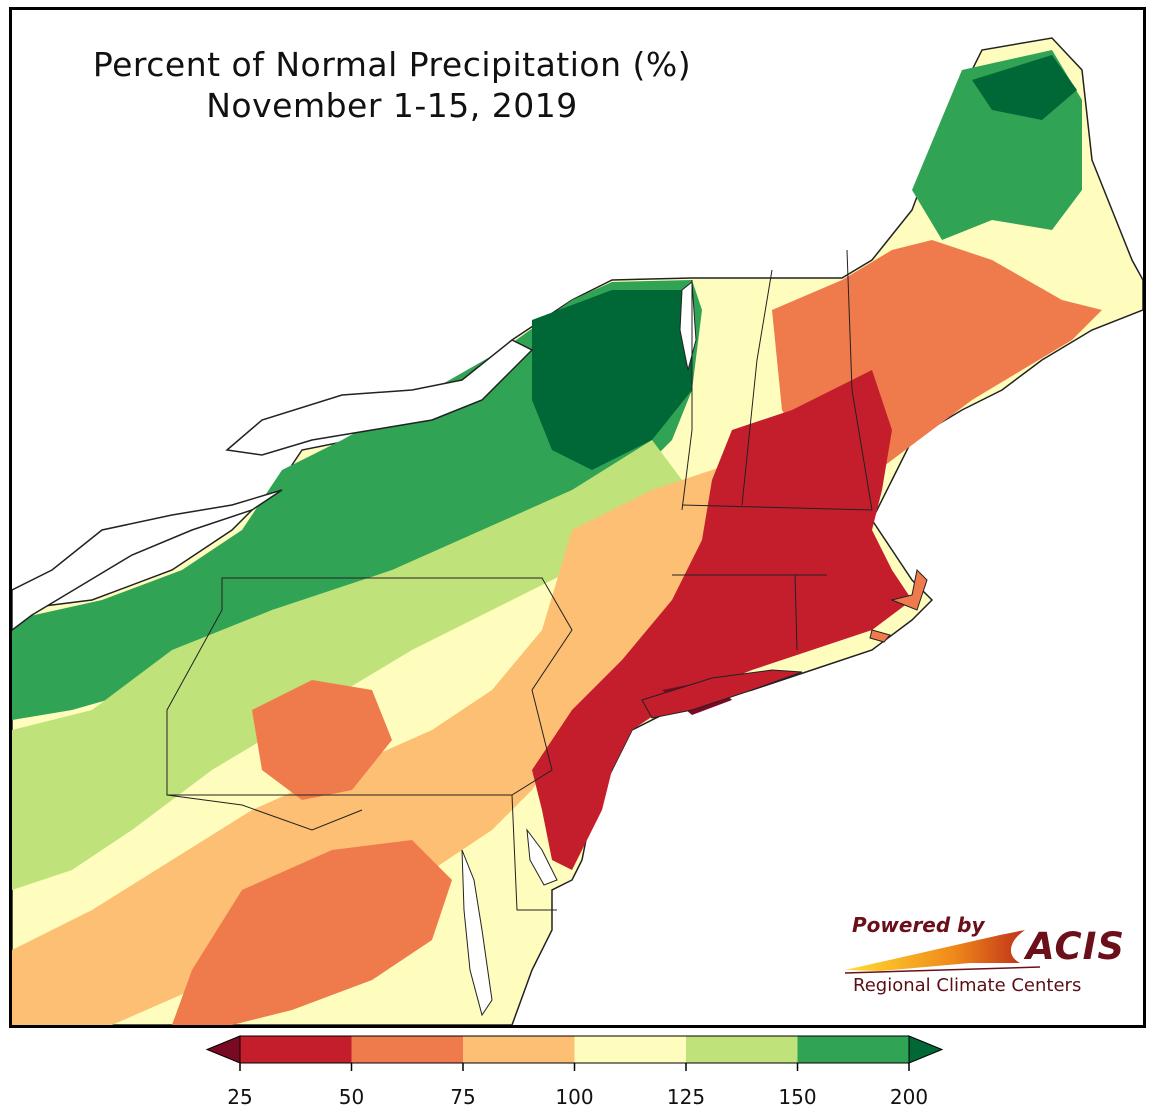  Describe the element at coordinates (909, 1097) in the screenshot. I see `colorbar-tick-label: 200` at that location.